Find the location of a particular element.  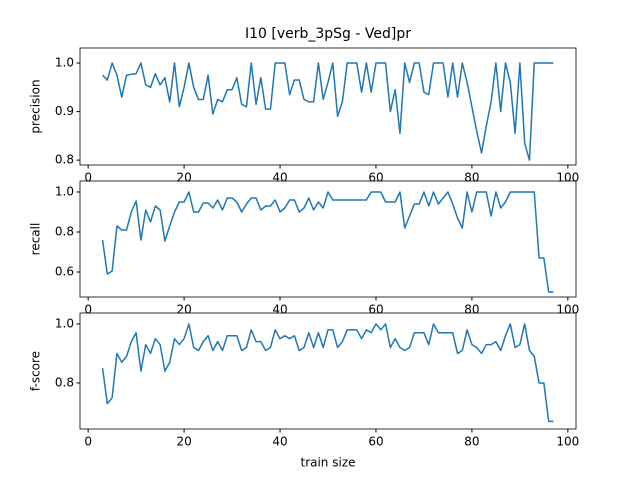

chart-title: I10 [verb_3pSg - Ved]pr is located at coordinates (328, 34).